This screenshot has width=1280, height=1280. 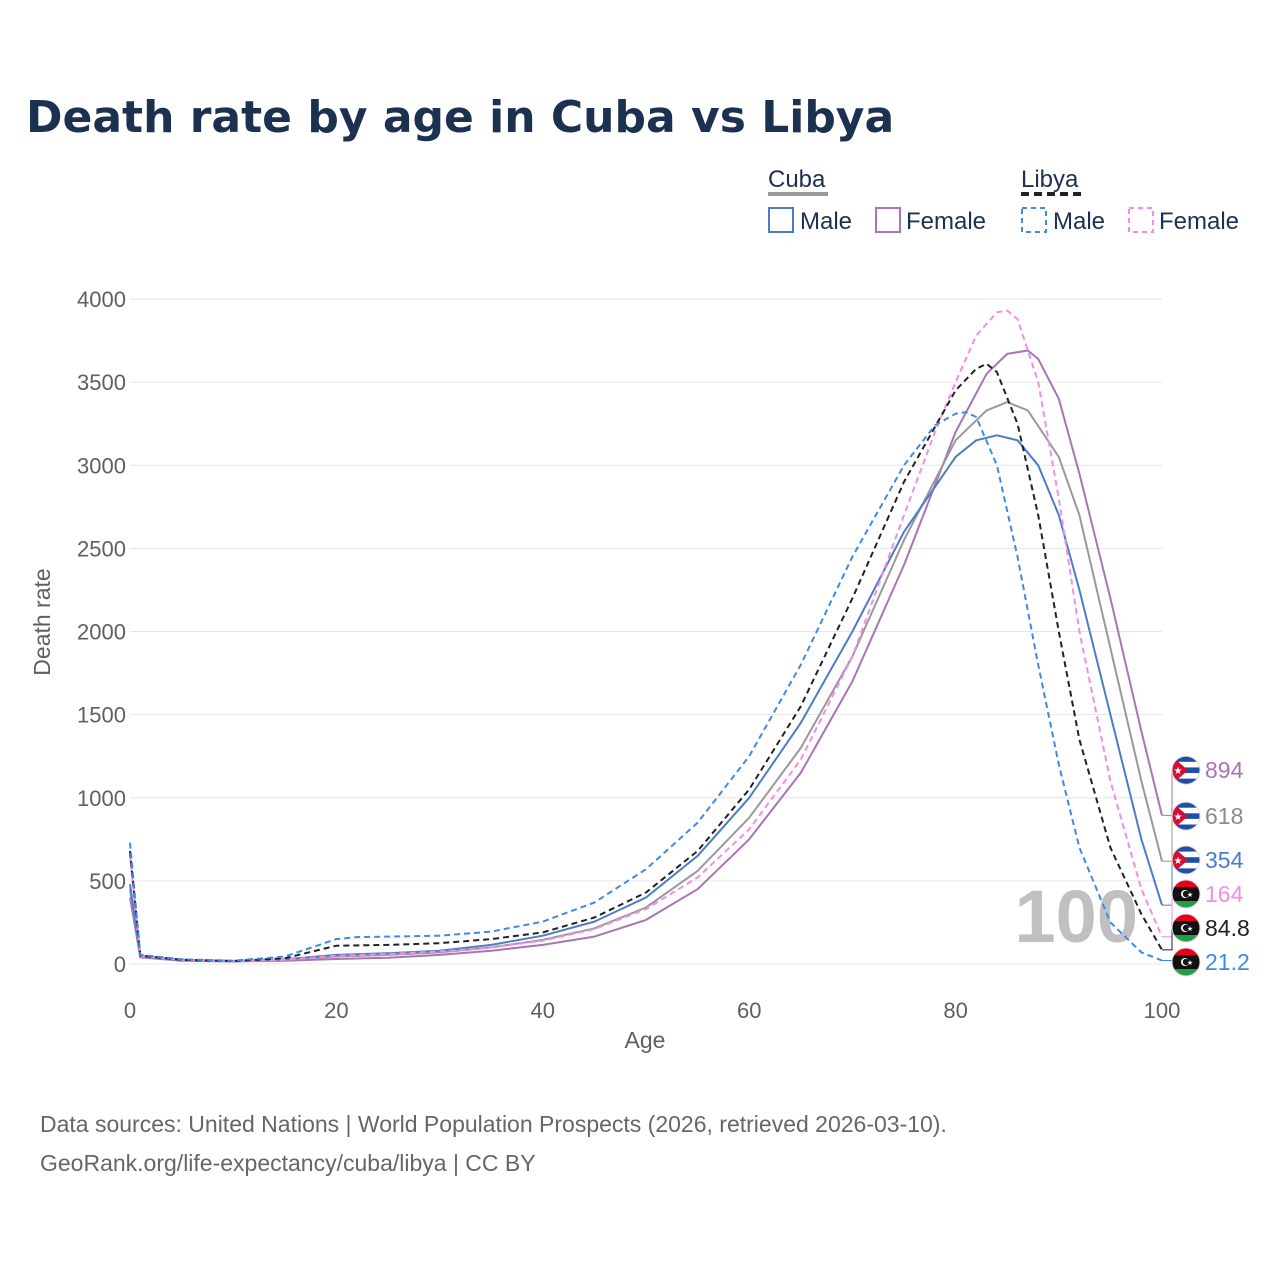 I want to click on end-label-cuba_female: 894, so click(x=1224, y=770).